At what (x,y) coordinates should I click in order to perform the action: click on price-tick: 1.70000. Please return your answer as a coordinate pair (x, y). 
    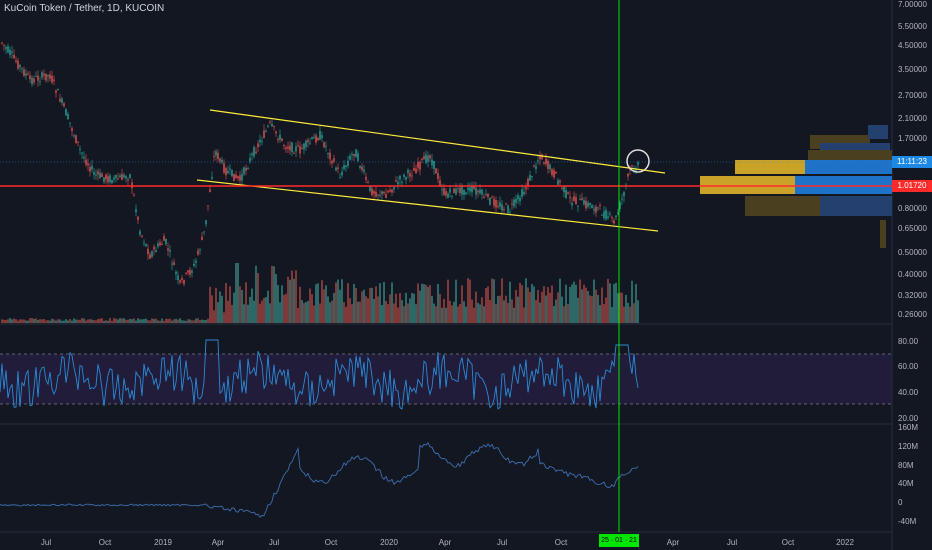
    Looking at the image, I should click on (912, 138).